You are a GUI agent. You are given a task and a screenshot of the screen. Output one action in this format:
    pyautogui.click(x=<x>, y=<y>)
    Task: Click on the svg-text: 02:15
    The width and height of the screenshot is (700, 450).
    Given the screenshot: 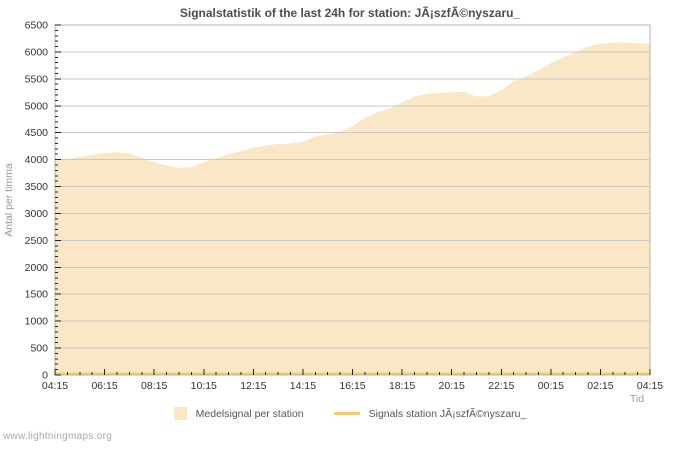 What is the action you would take?
    pyautogui.click(x=600, y=386)
    